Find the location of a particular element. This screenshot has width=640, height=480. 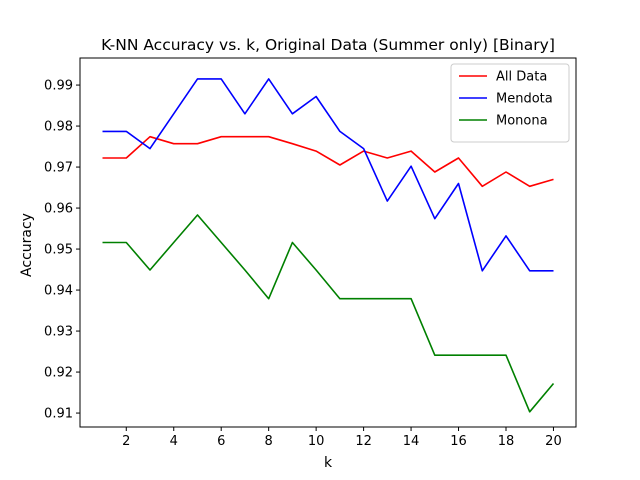

y-tick-label: 0.93 is located at coordinates (58, 332).